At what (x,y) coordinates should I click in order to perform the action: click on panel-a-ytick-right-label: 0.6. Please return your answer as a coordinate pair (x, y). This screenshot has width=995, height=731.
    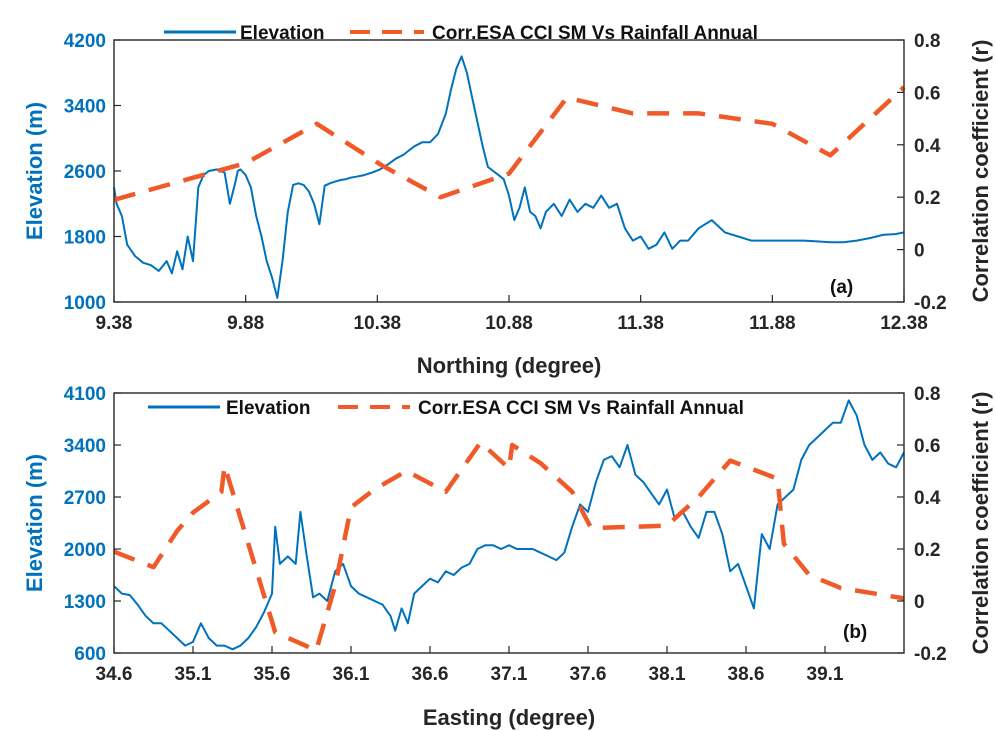
    Looking at the image, I should click on (927, 93).